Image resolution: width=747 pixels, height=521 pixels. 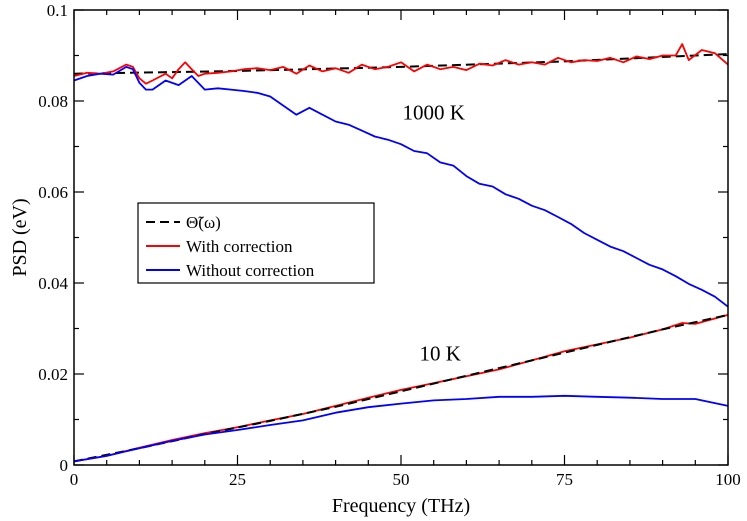 I want to click on legend: Θ̃(ω) With correction Without correction, so click(x=256, y=243).